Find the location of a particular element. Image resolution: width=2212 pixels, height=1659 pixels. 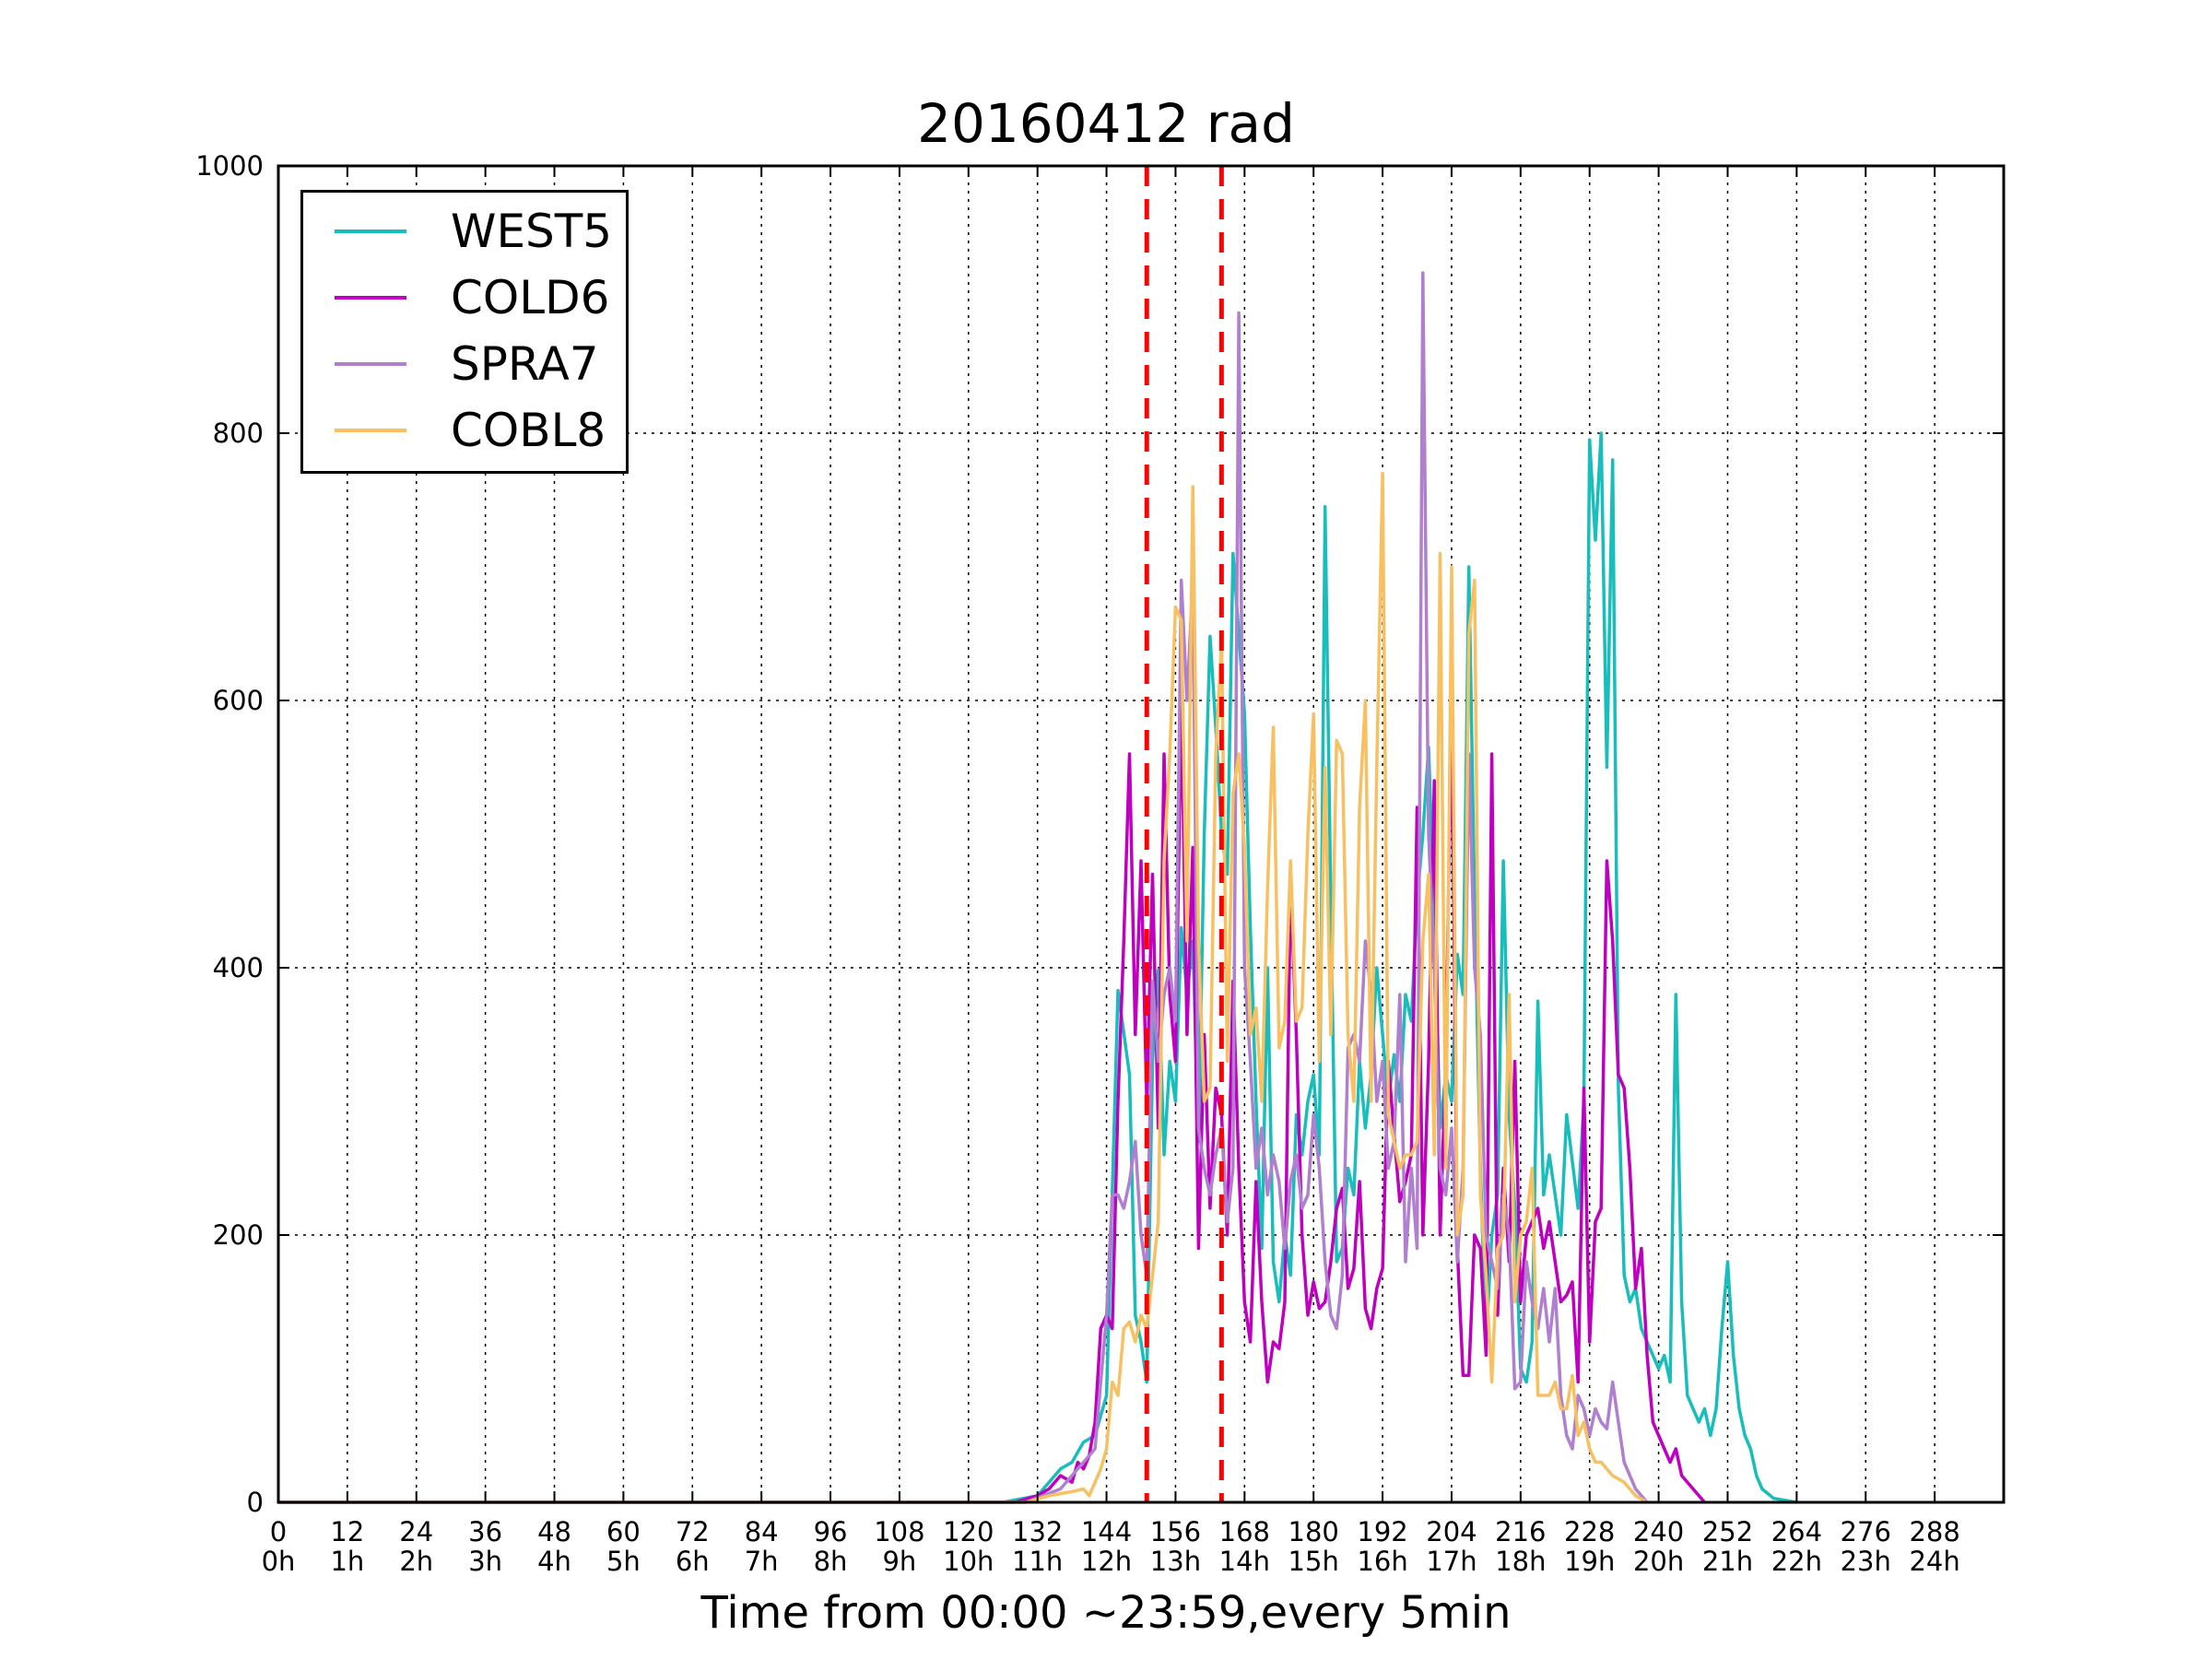

x-tick-label: 36 is located at coordinates (485, 1531).